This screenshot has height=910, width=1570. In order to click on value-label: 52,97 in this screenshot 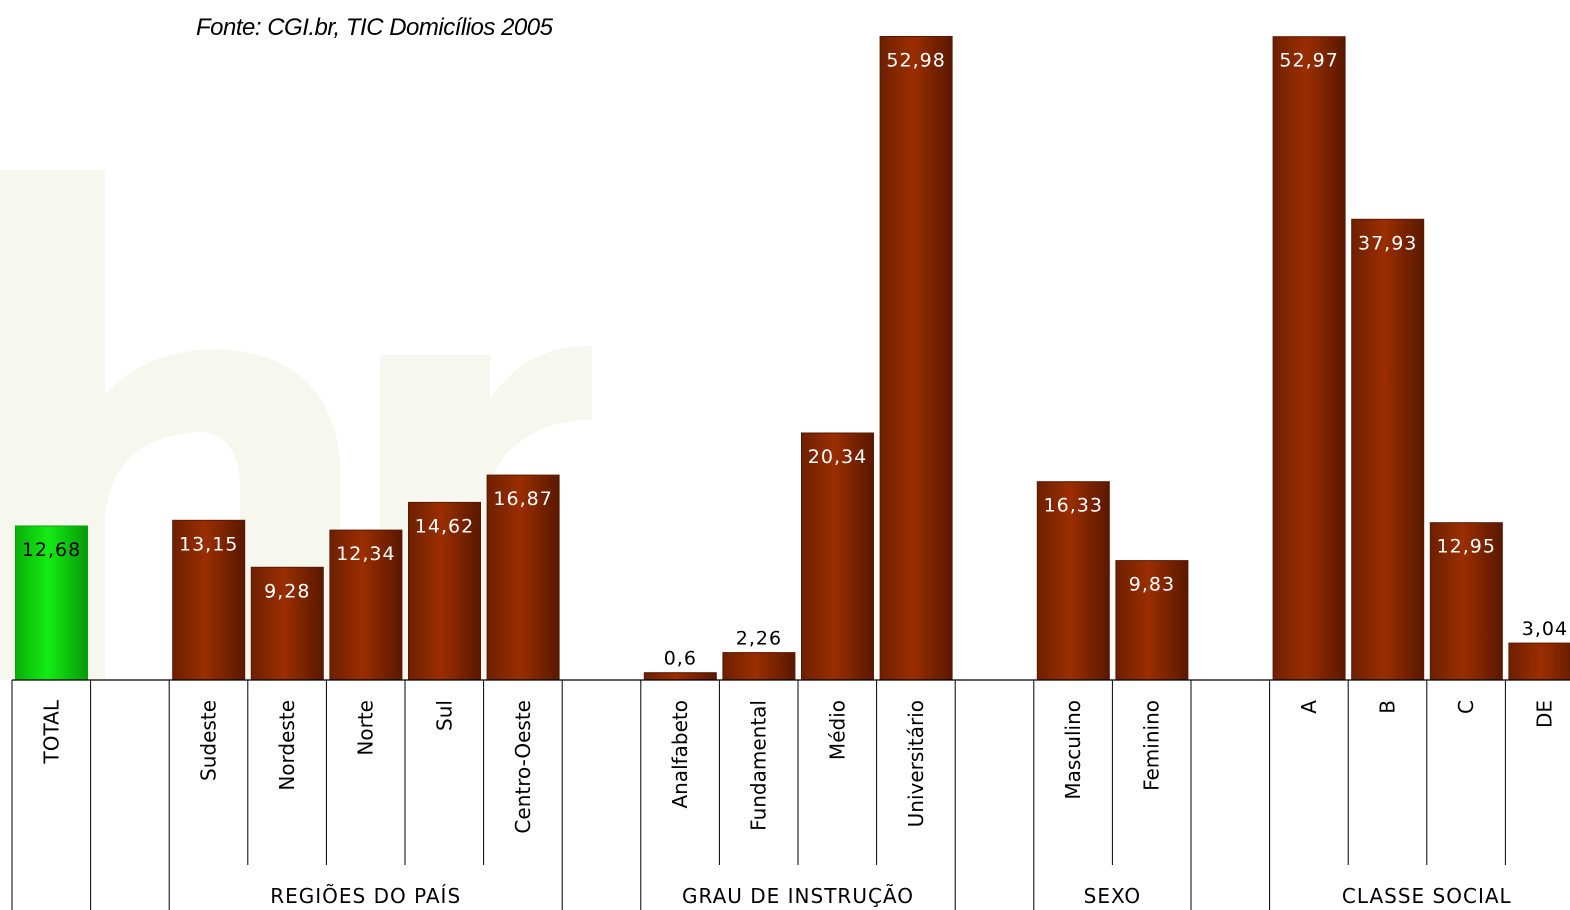, I will do `click(1308, 61)`.